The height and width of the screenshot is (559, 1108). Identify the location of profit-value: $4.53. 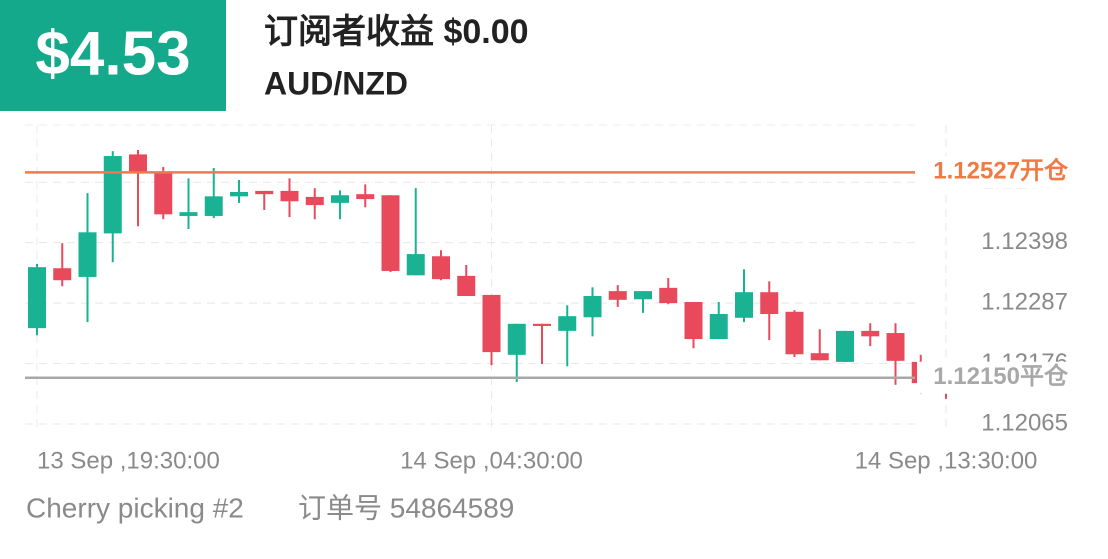
(112, 53).